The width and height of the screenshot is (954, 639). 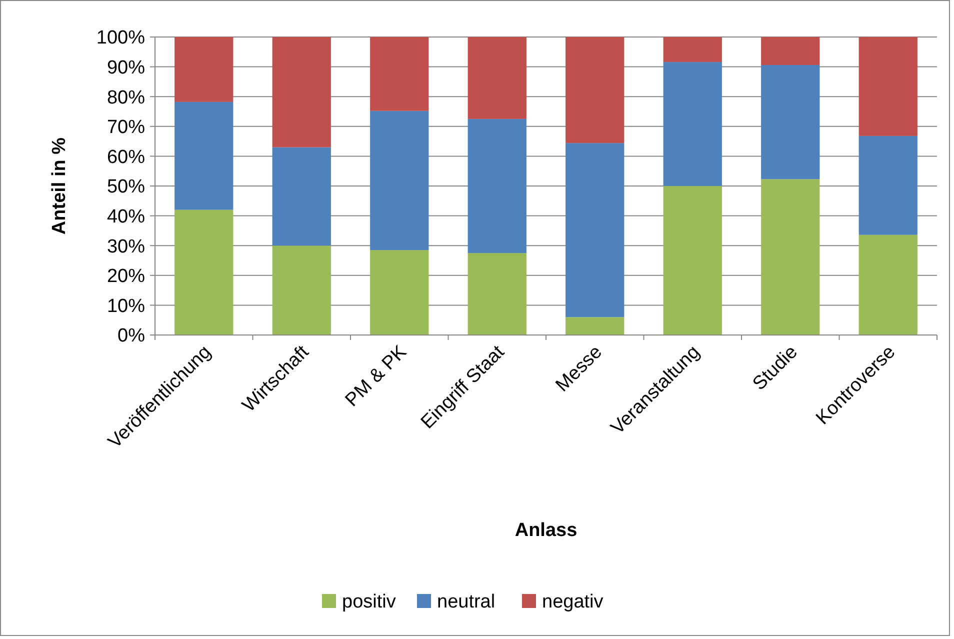 I want to click on y-tick-label: 80%, so click(x=126, y=97).